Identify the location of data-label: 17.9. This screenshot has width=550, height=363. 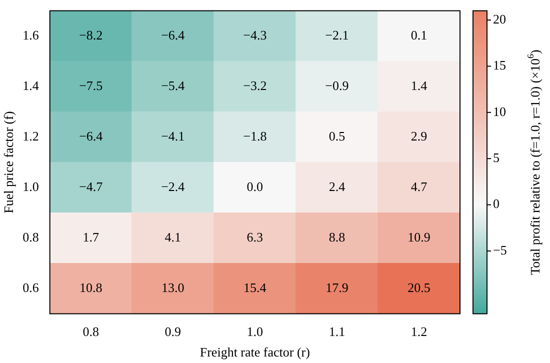
(337, 287).